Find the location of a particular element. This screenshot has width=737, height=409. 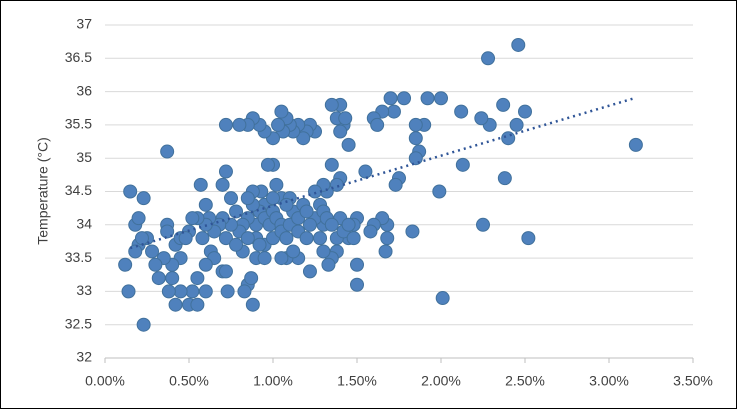

x-tick-label: 0.00% is located at coordinates (105, 381).